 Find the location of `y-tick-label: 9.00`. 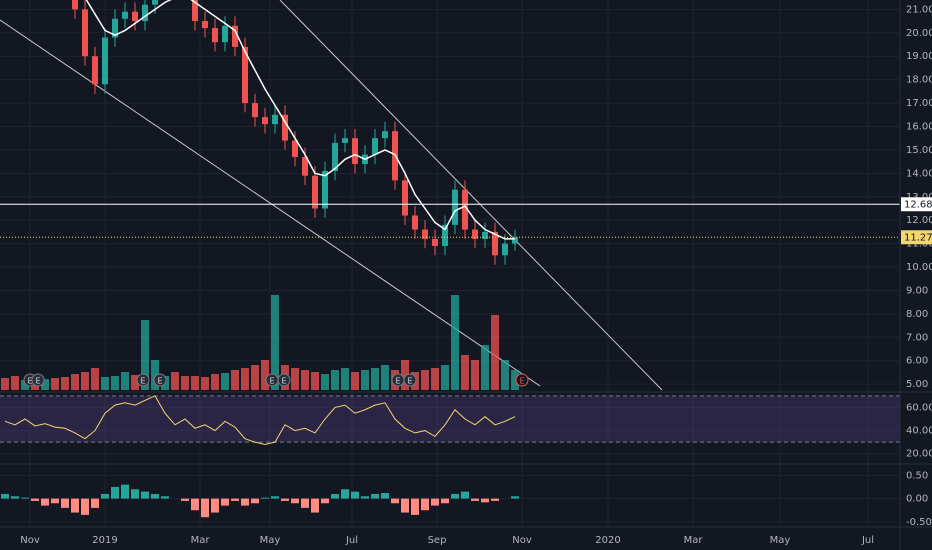

y-tick-label: 9.00 is located at coordinates (917, 290).